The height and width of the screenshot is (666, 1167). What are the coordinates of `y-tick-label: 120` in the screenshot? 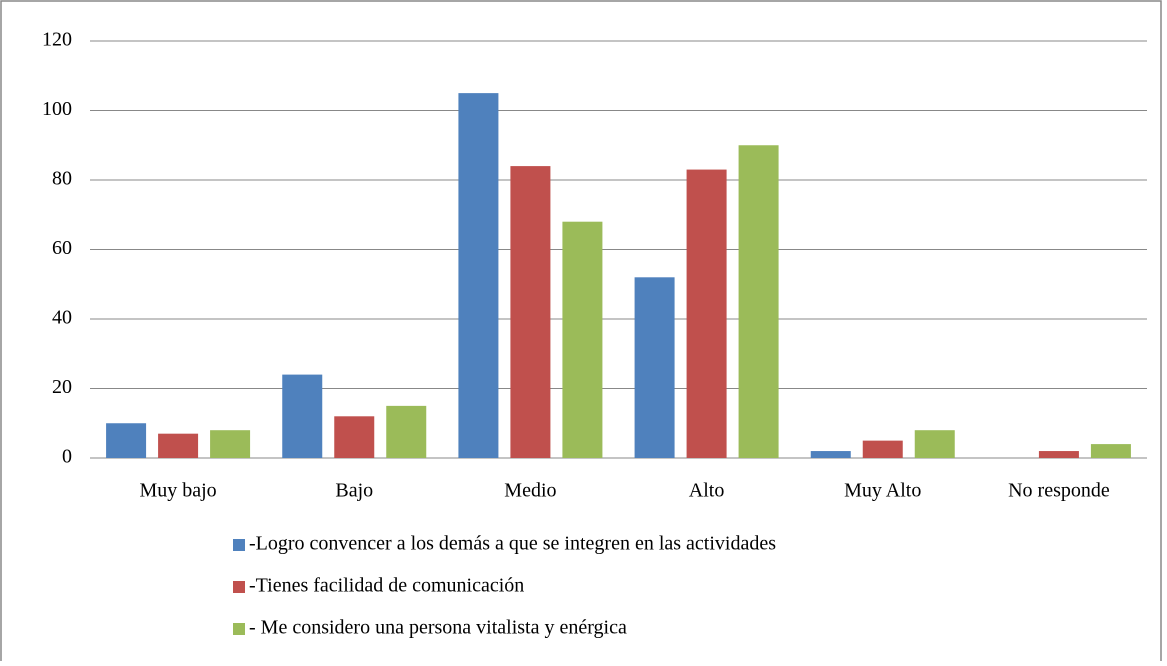 It's located at (57, 40).